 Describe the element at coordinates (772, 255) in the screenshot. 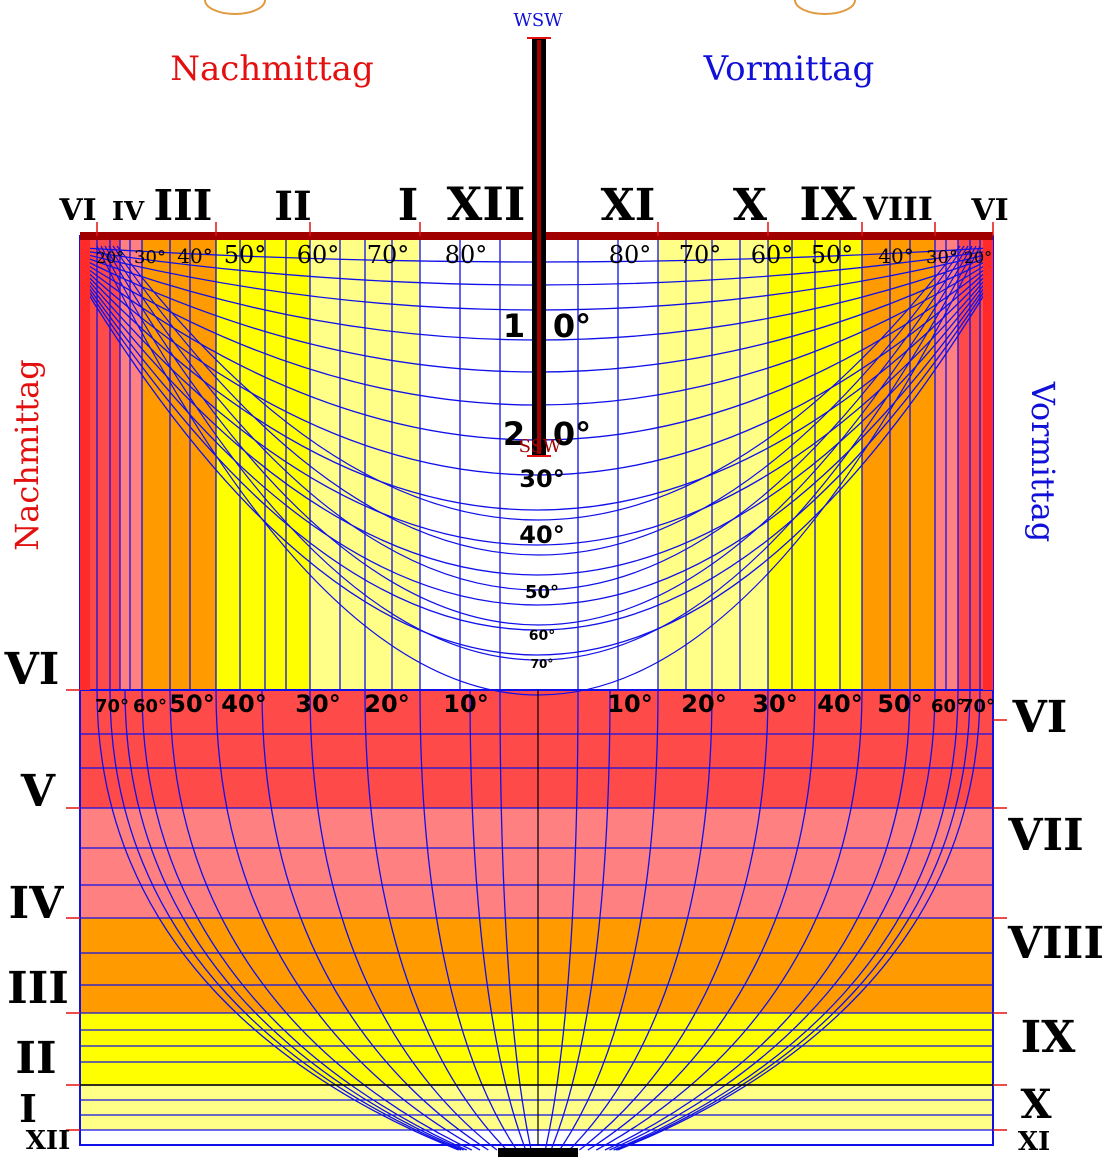

I see `top-degree-right: 60°` at that location.